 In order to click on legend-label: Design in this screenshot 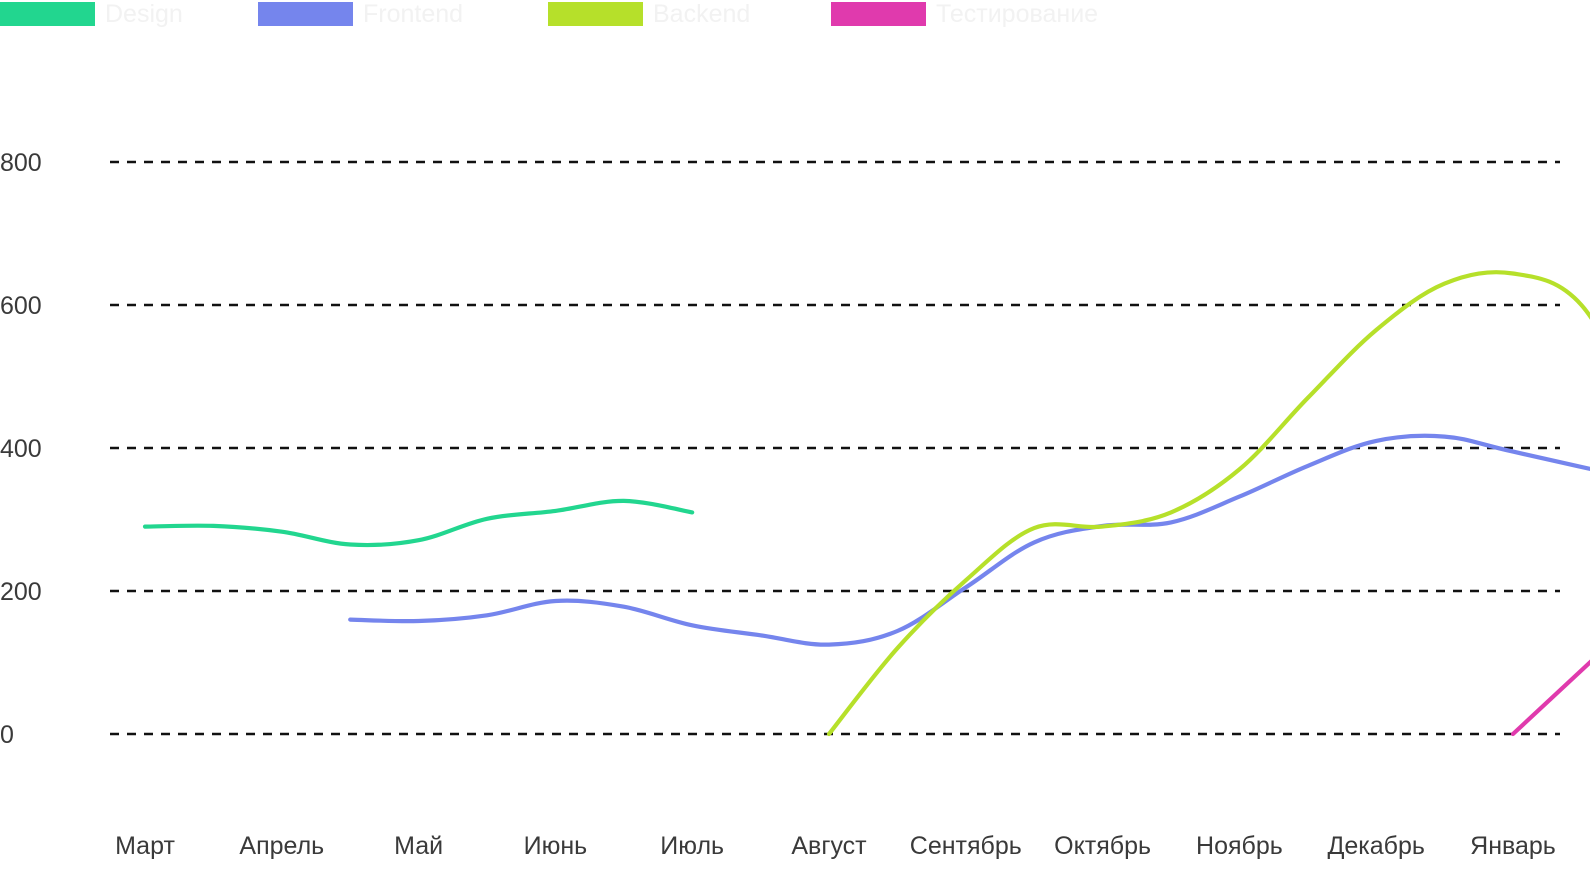, I will do `click(144, 14)`.